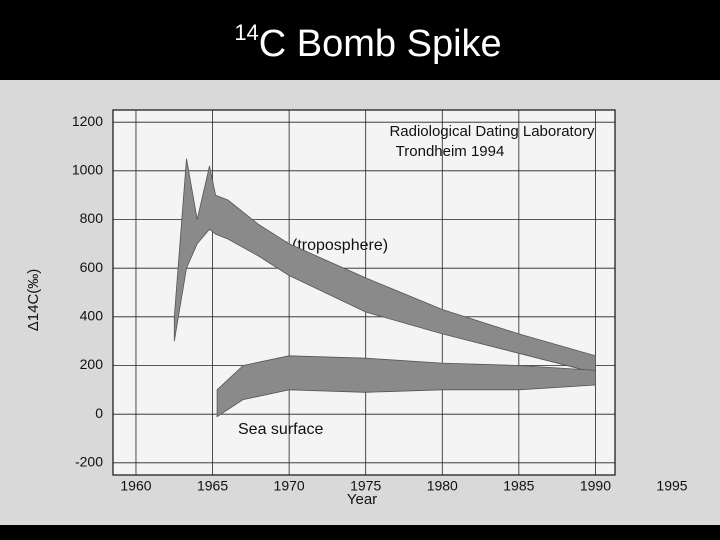 Image resolution: width=720 pixels, height=540 pixels. What do you see at coordinates (212, 486) in the screenshot?
I see `x-tick-label: 1965` at bounding box center [212, 486].